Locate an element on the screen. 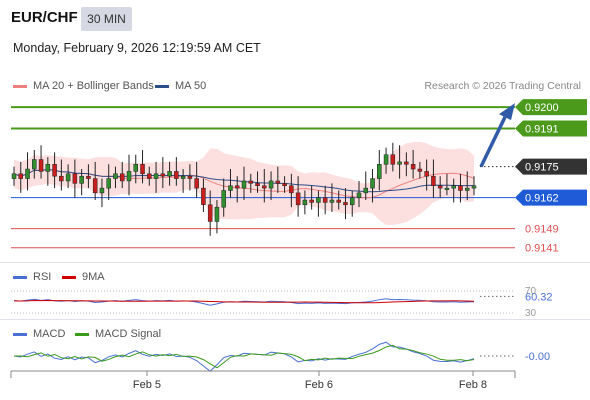 The width and height of the screenshot is (590, 400). legend-rsi: RSI is located at coordinates (32, 277).